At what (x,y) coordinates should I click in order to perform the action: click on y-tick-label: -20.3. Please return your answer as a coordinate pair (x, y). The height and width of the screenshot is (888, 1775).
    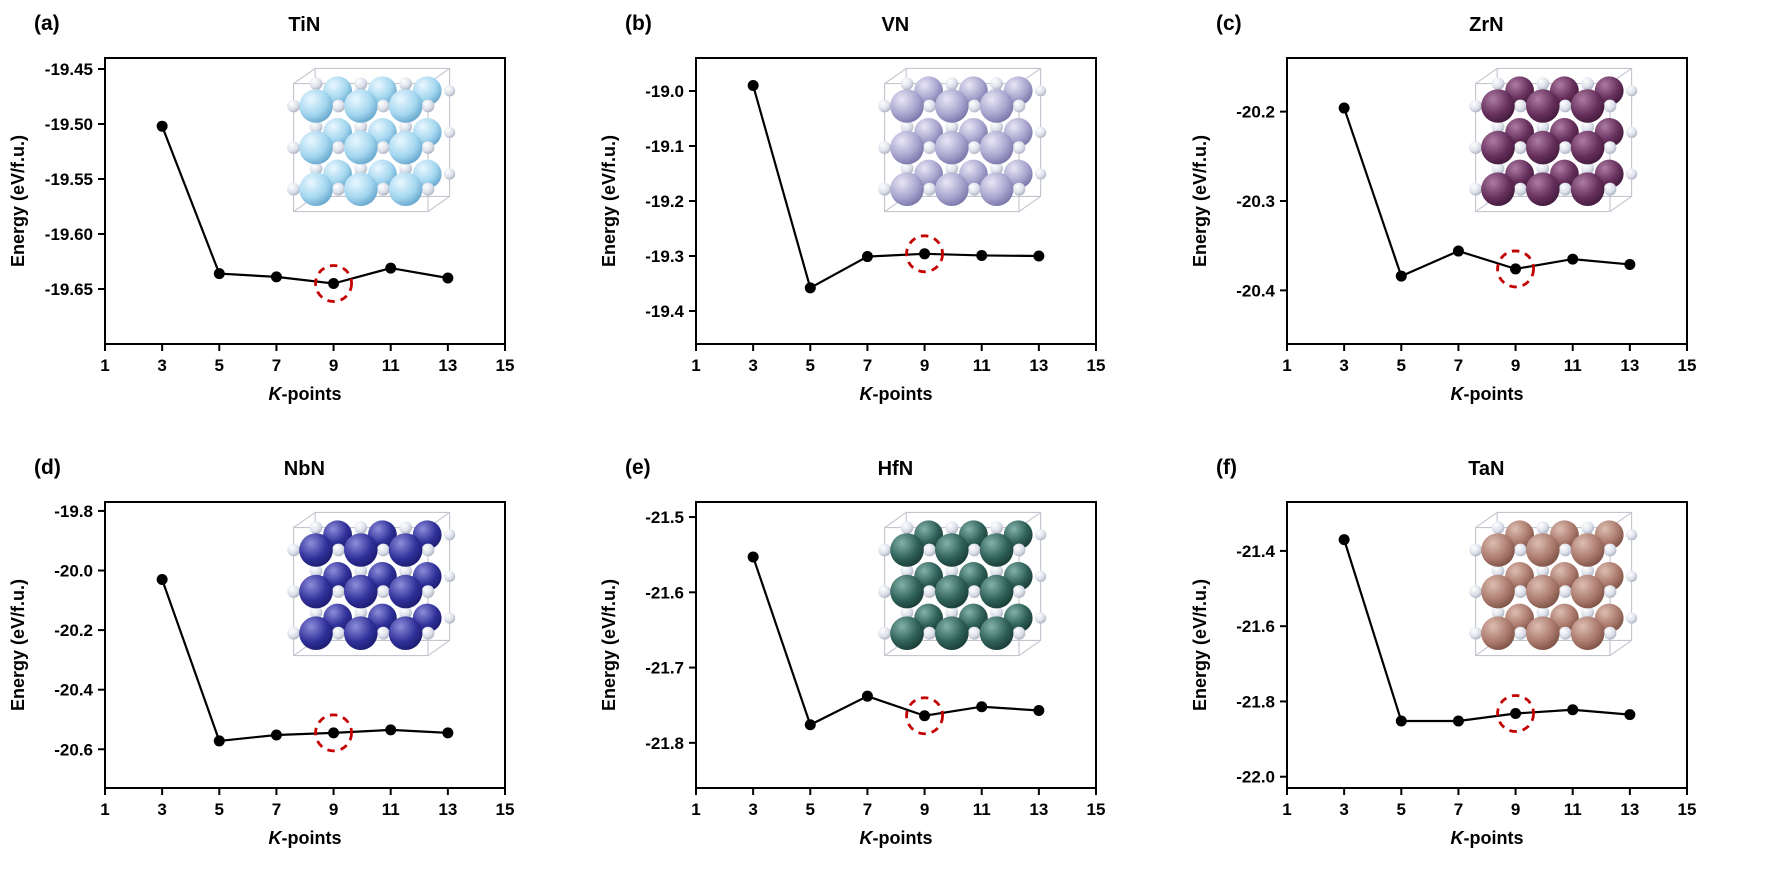
    Looking at the image, I should click on (1255, 201).